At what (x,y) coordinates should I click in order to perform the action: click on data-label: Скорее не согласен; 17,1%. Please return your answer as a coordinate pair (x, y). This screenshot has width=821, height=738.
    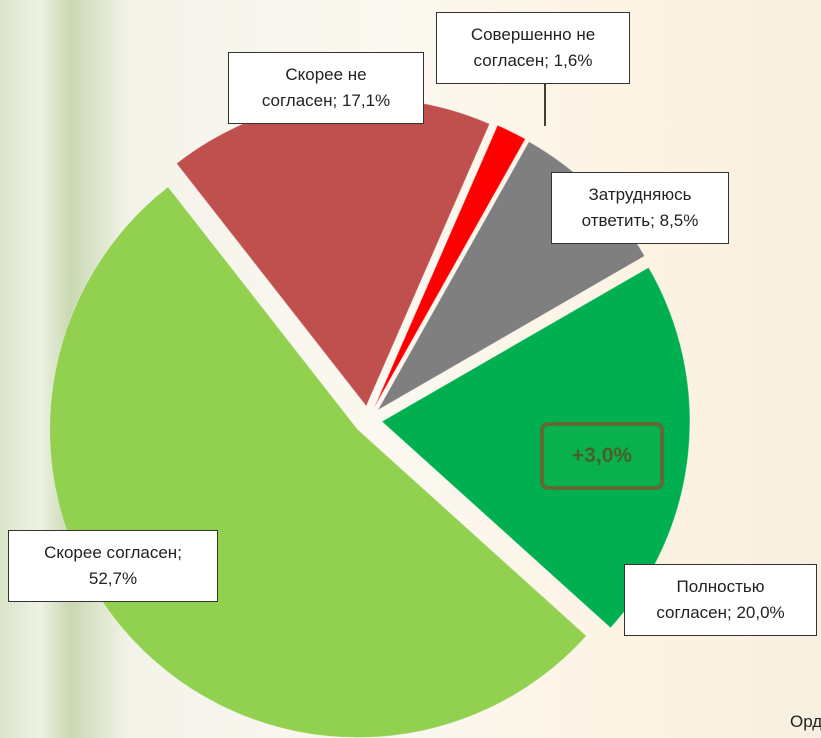
    Looking at the image, I should click on (326, 88).